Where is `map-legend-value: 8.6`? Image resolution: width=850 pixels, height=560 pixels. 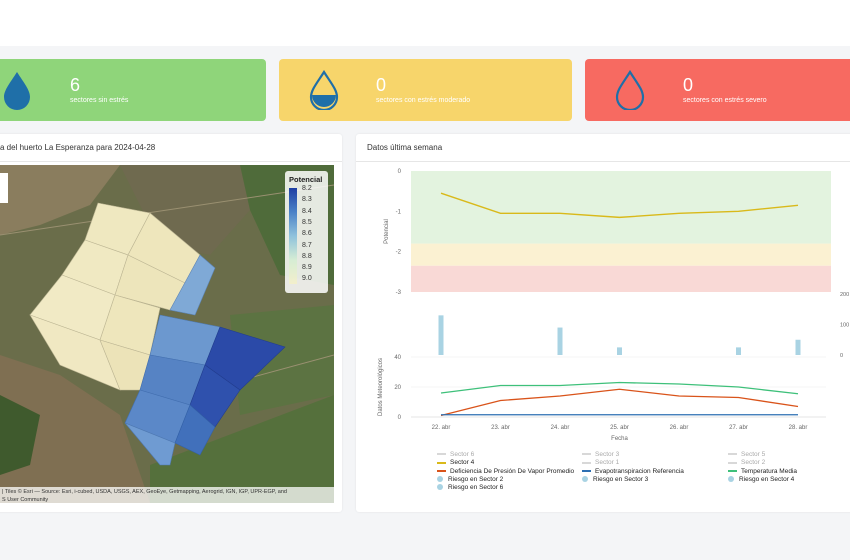 map-legend-value: 8.6 is located at coordinates (307, 234).